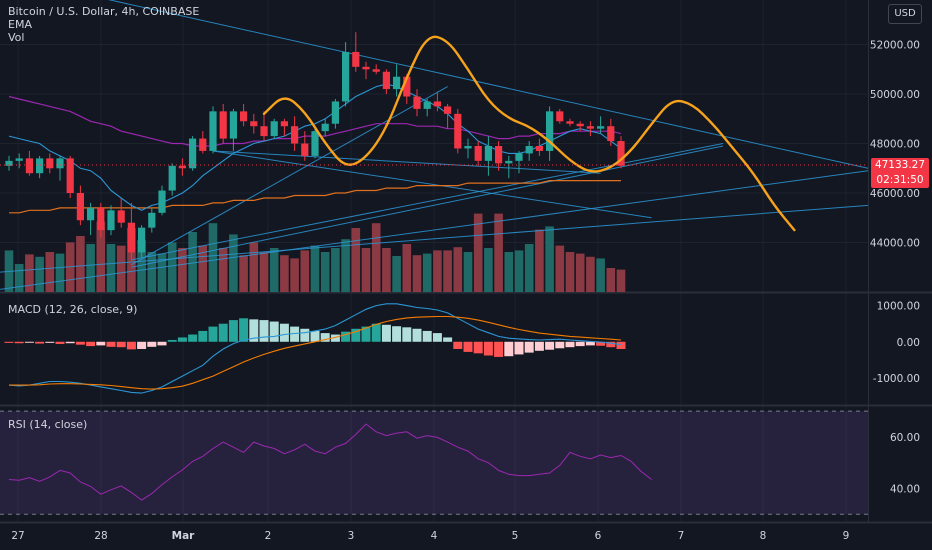 The height and width of the screenshot is (550, 932). Describe the element at coordinates (895, 194) in the screenshot. I see `price-tick-label: 46000.00` at that location.